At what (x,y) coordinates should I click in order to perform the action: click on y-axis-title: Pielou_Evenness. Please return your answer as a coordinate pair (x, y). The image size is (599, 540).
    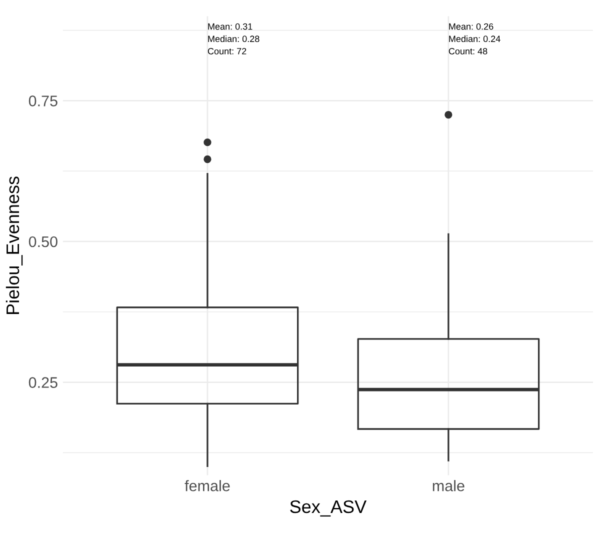
    Looking at the image, I should click on (14, 245).